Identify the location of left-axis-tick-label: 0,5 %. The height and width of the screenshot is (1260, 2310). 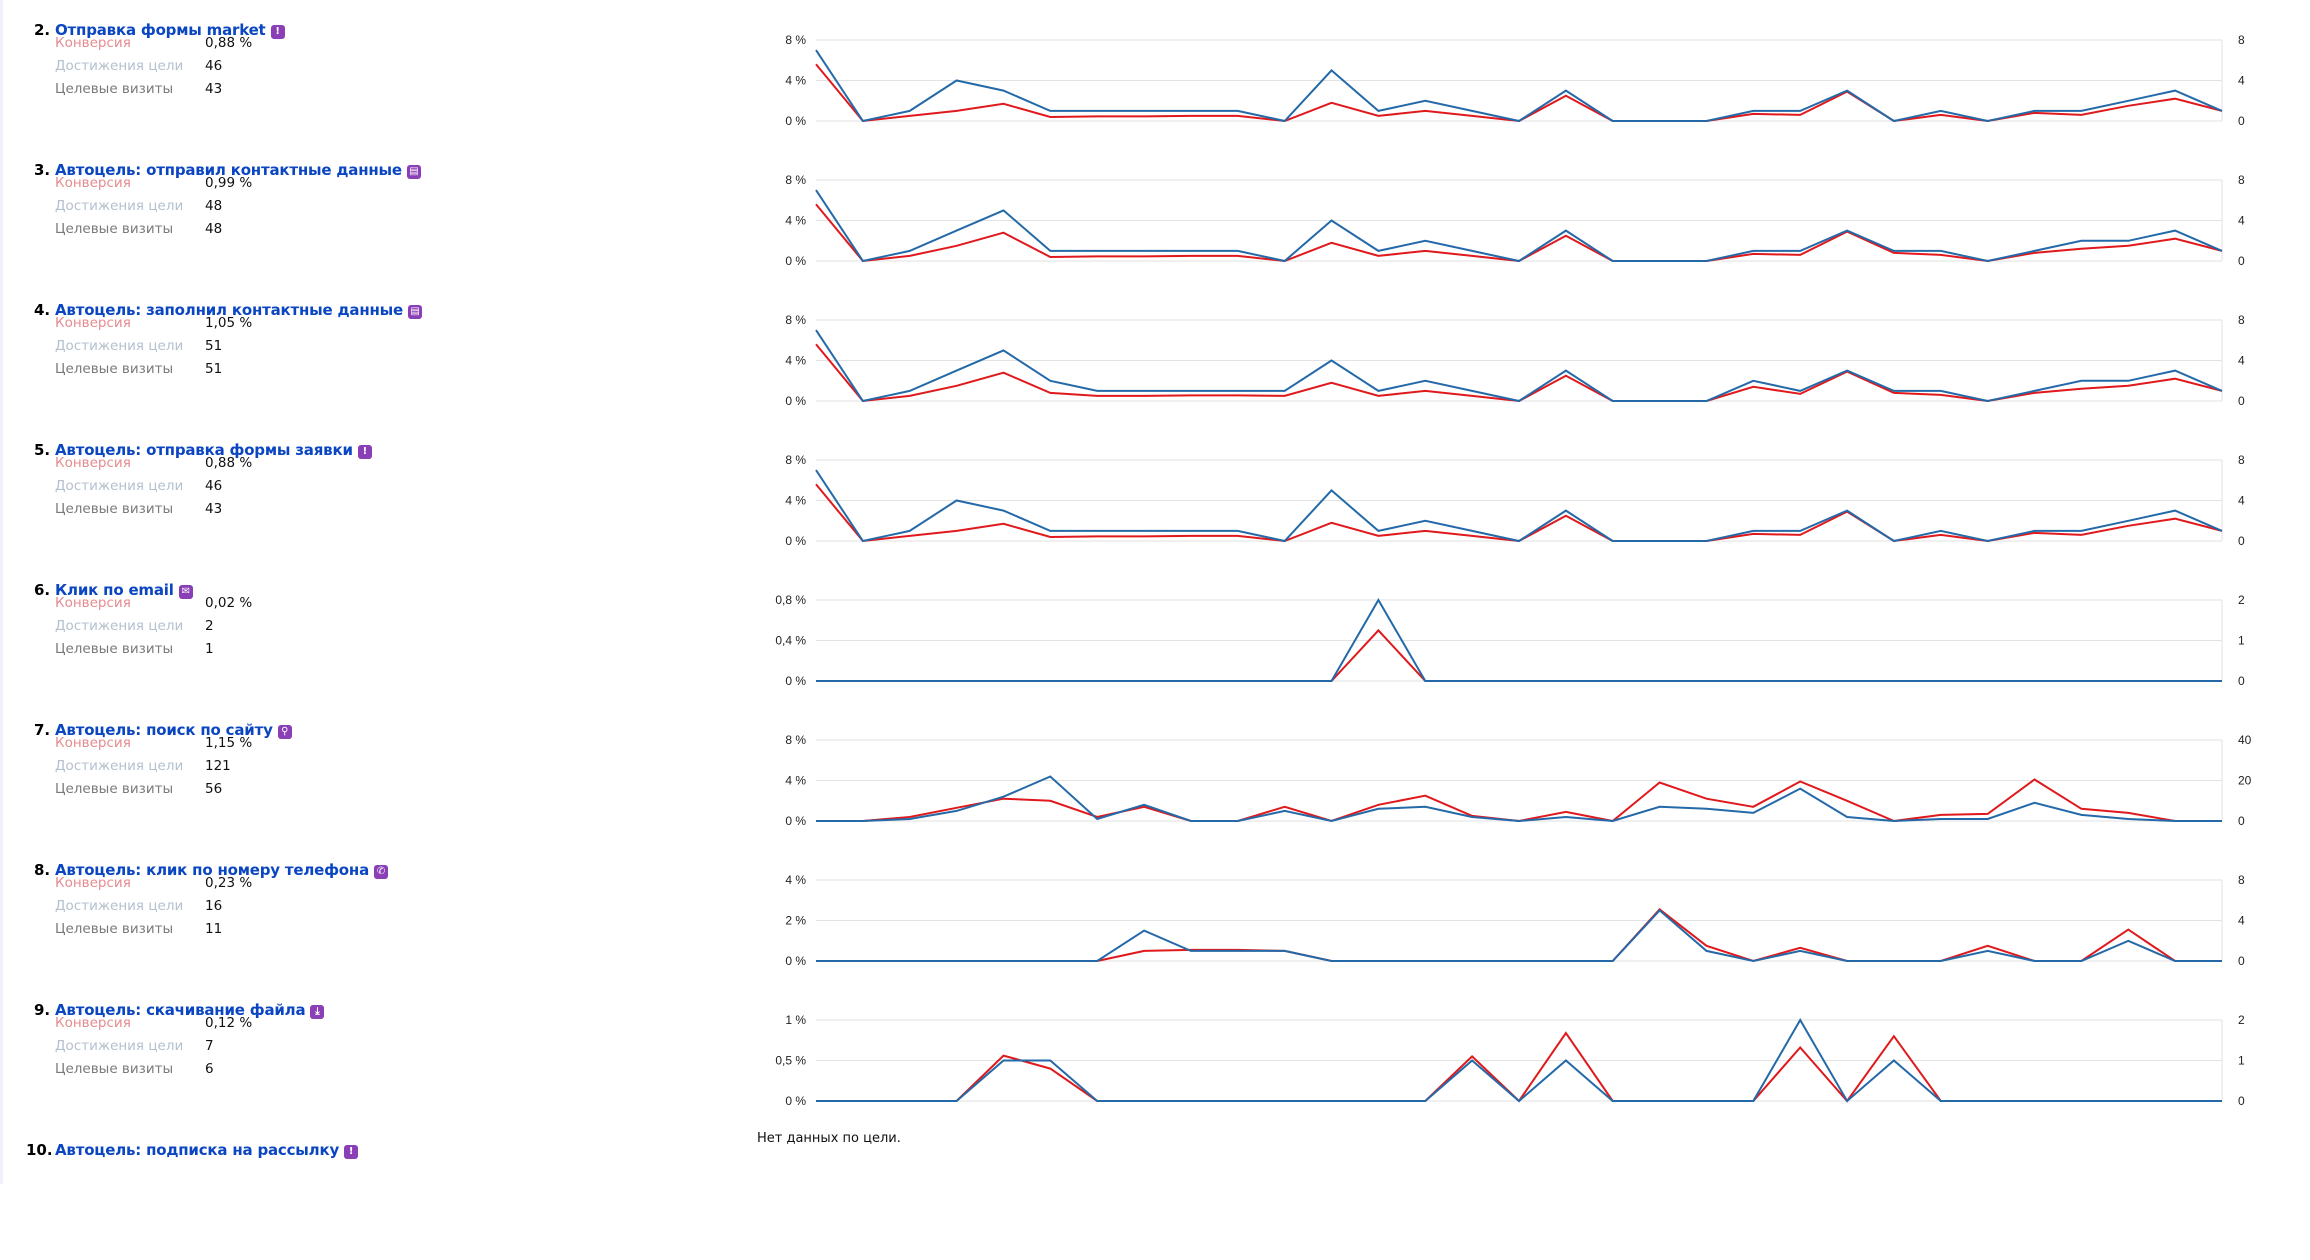
(790, 1061).